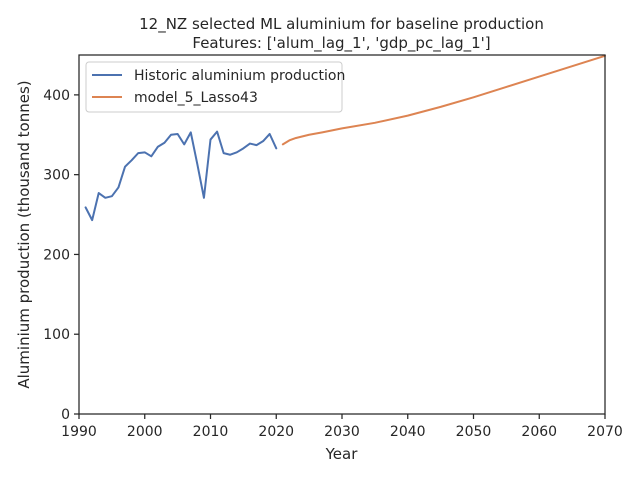 The image size is (640, 480). What do you see at coordinates (196, 98) in the screenshot?
I see `legend-label-model: model_5_Lasso43` at bounding box center [196, 98].